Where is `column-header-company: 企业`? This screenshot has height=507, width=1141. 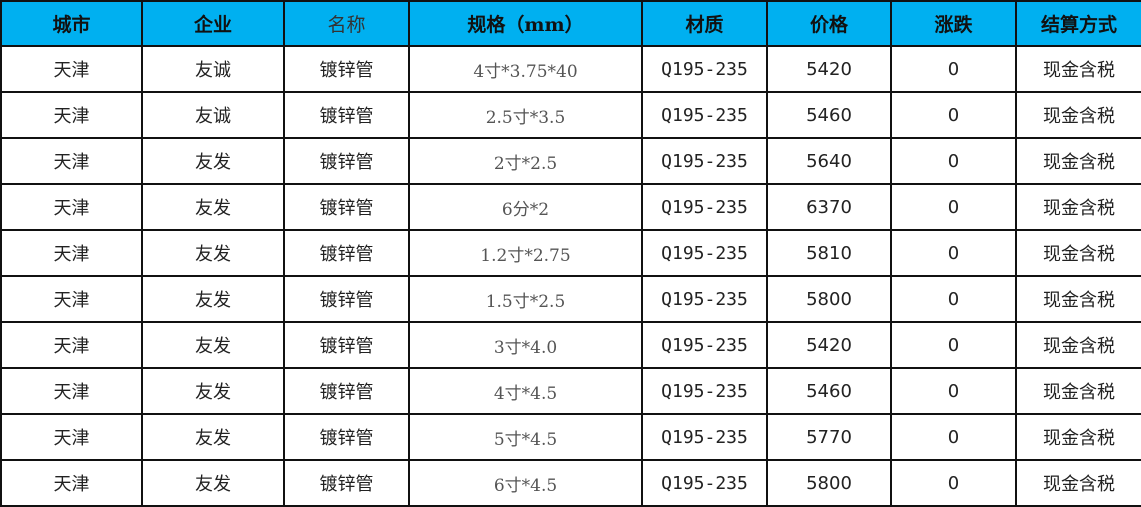 column-header-company: 企业 is located at coordinates (213, 23).